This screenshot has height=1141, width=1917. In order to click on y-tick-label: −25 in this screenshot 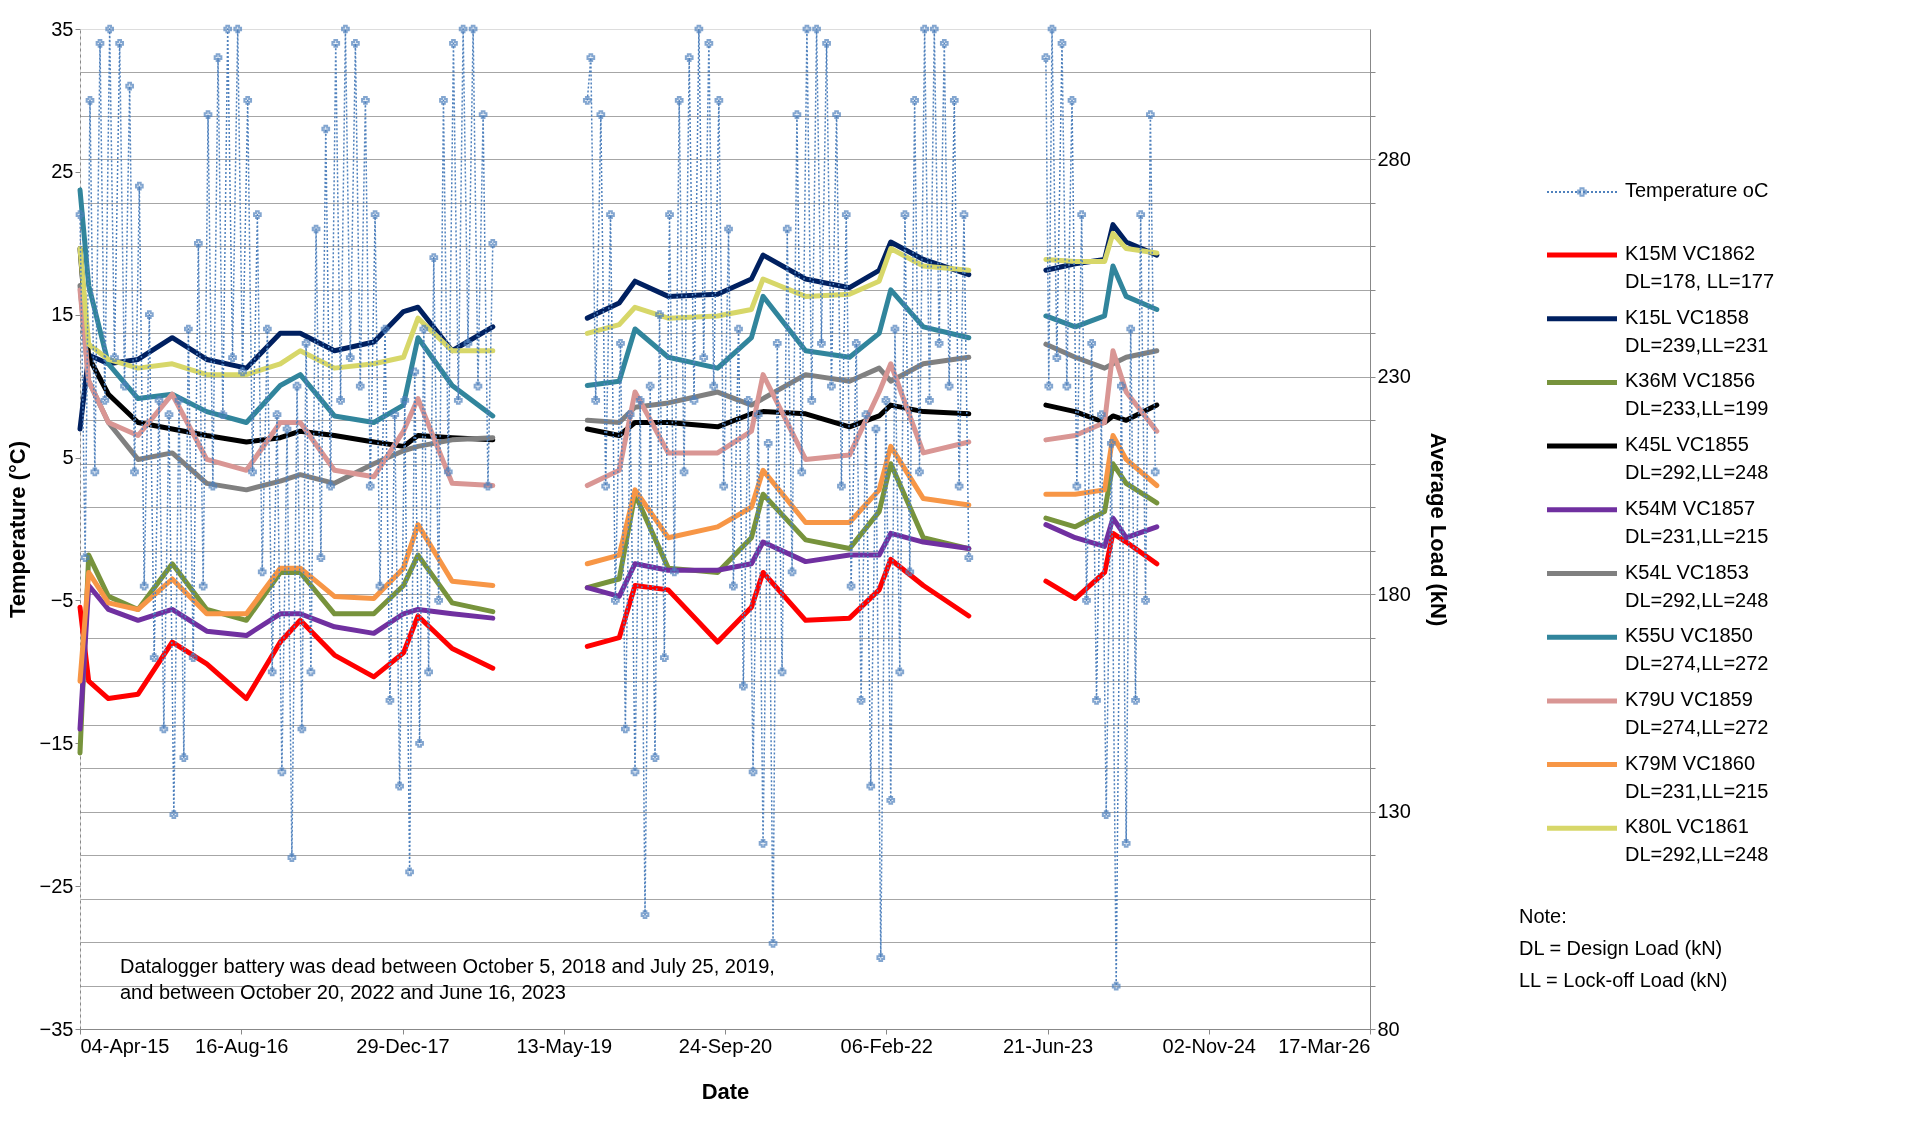, I will do `click(56, 885)`.